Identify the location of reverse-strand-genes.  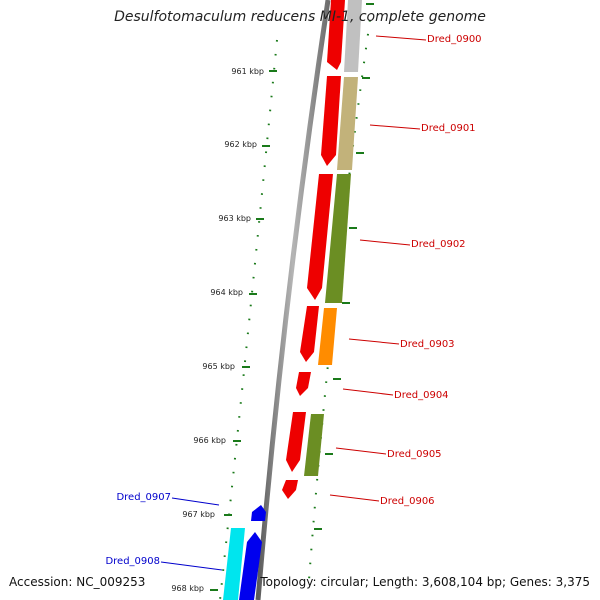
(244, 552).